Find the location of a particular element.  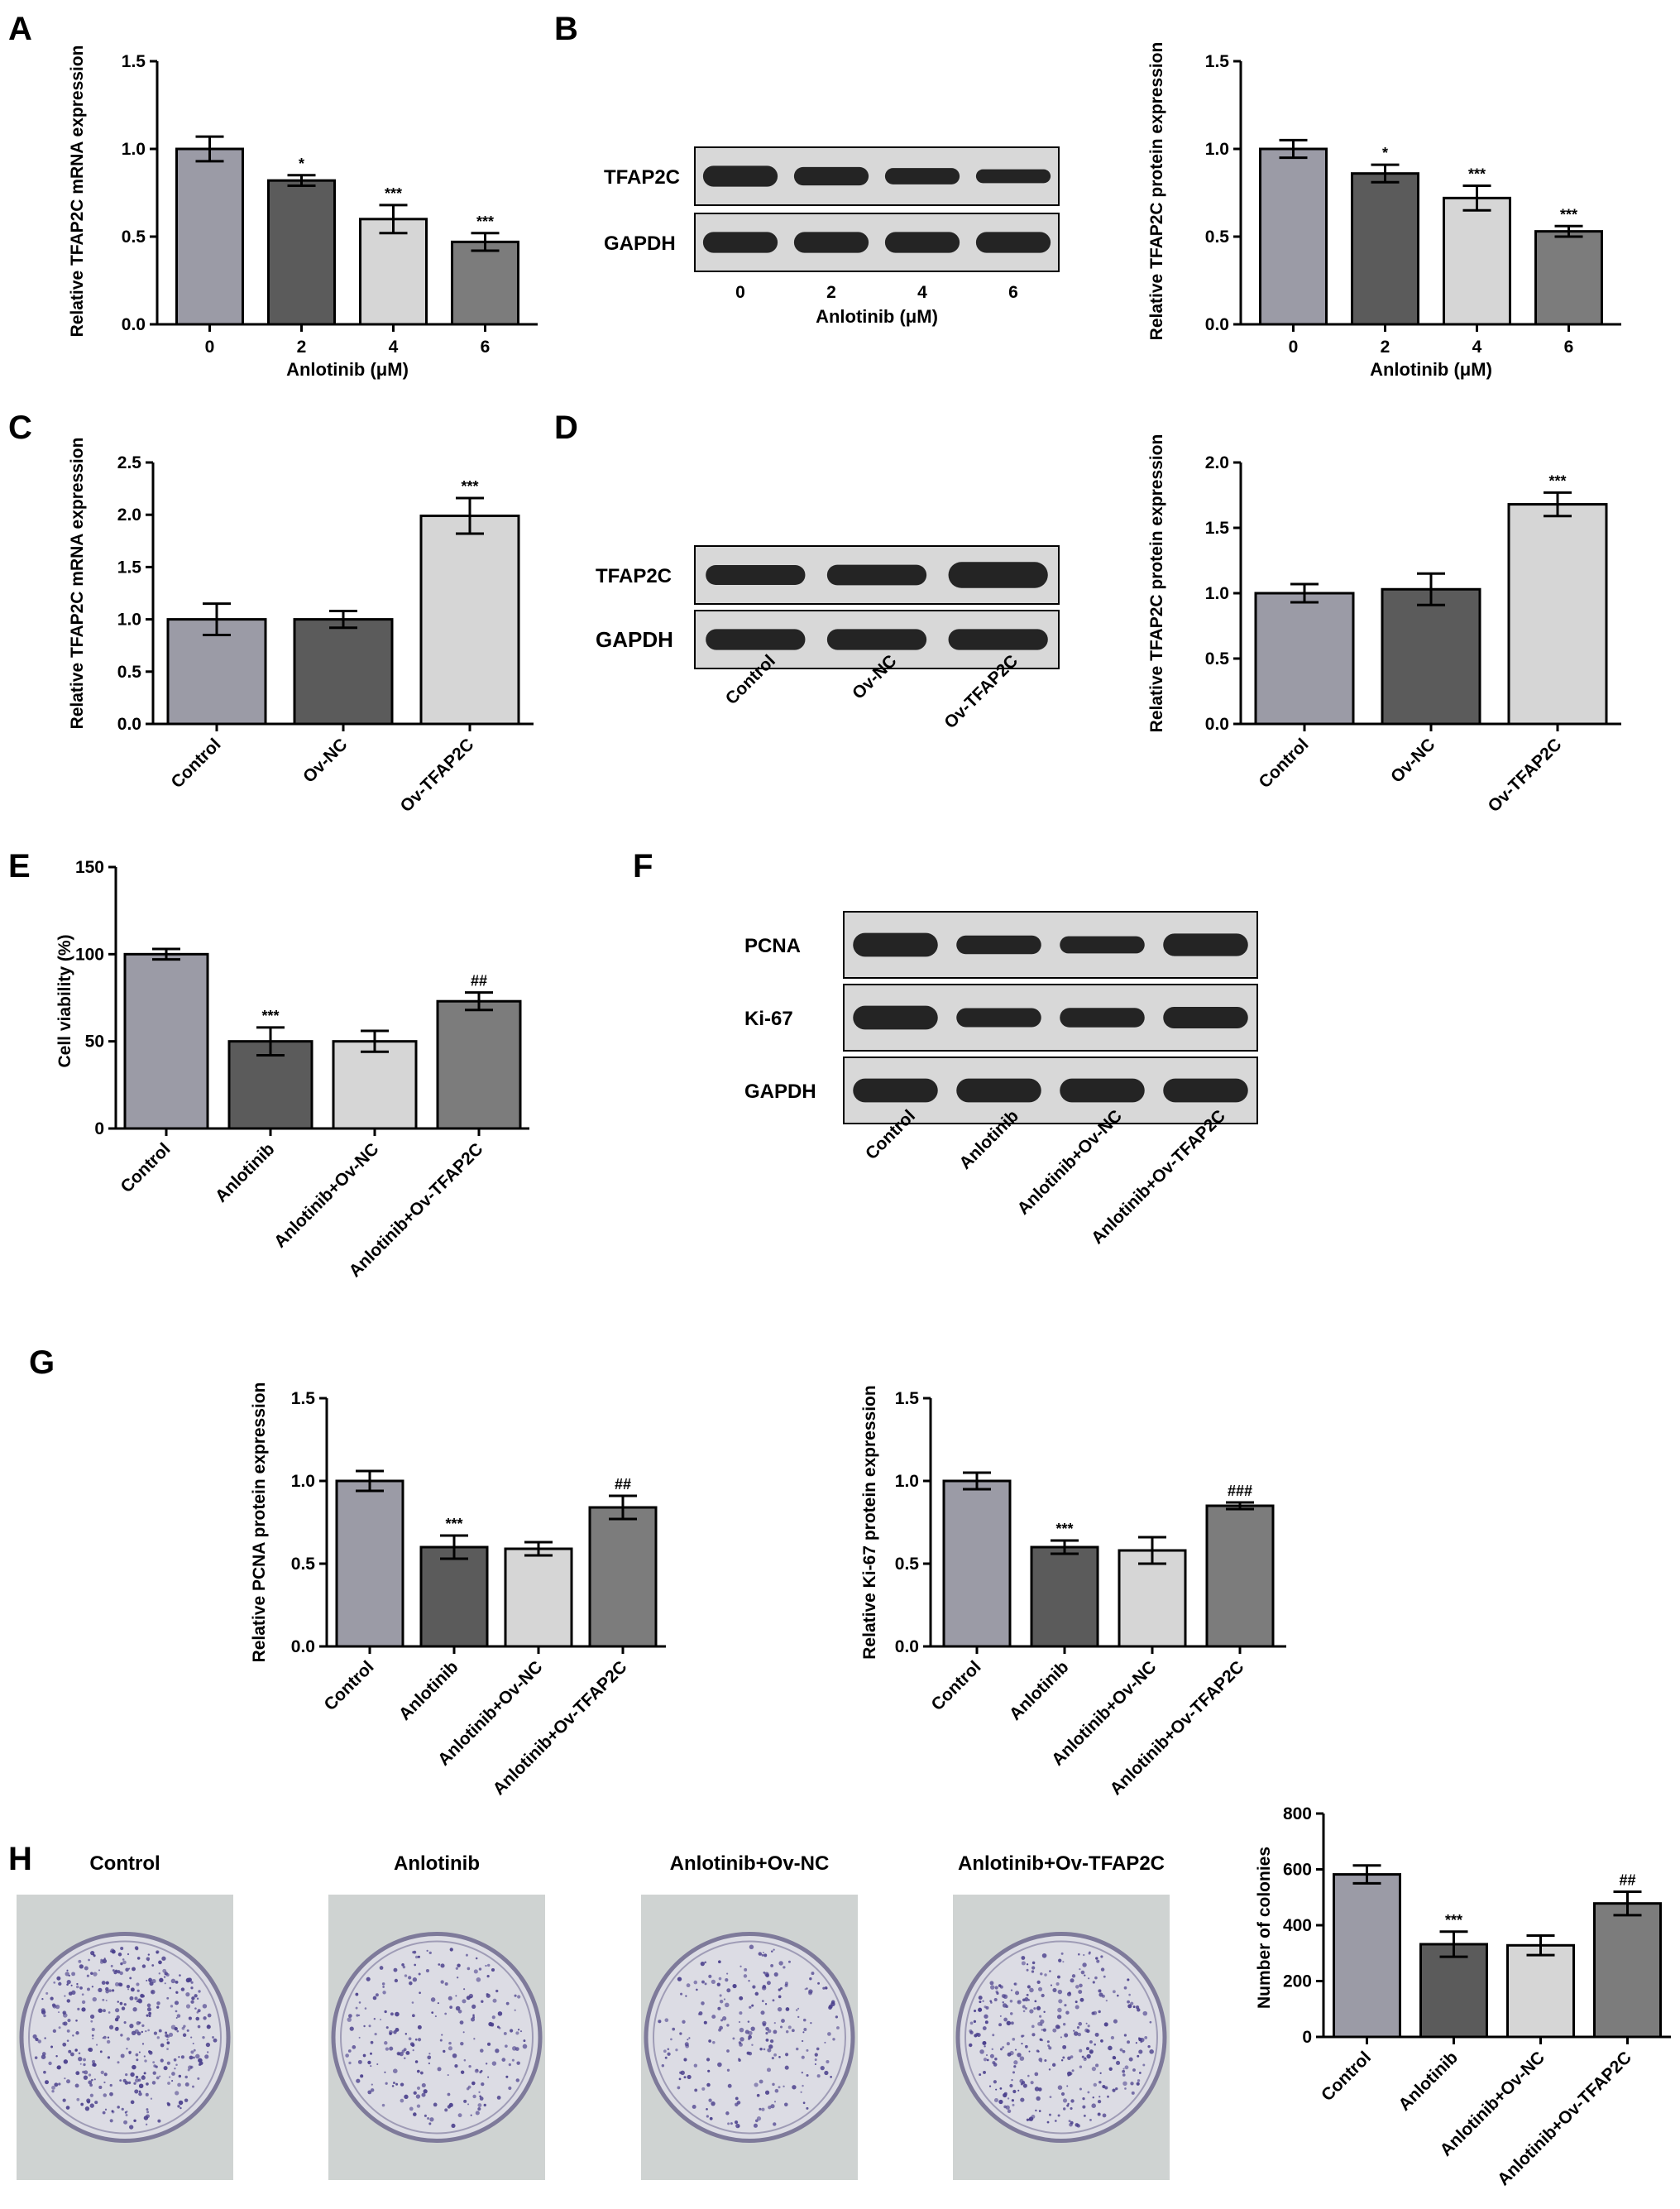

x-tick-label: Anlotinib is located at coordinates (1039, 1690).